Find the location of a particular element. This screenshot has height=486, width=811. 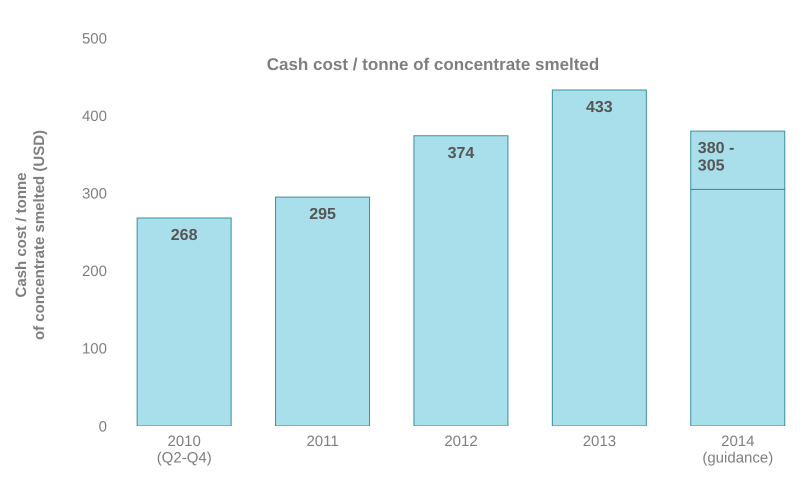

y-tick-label: 400 is located at coordinates (94, 116).